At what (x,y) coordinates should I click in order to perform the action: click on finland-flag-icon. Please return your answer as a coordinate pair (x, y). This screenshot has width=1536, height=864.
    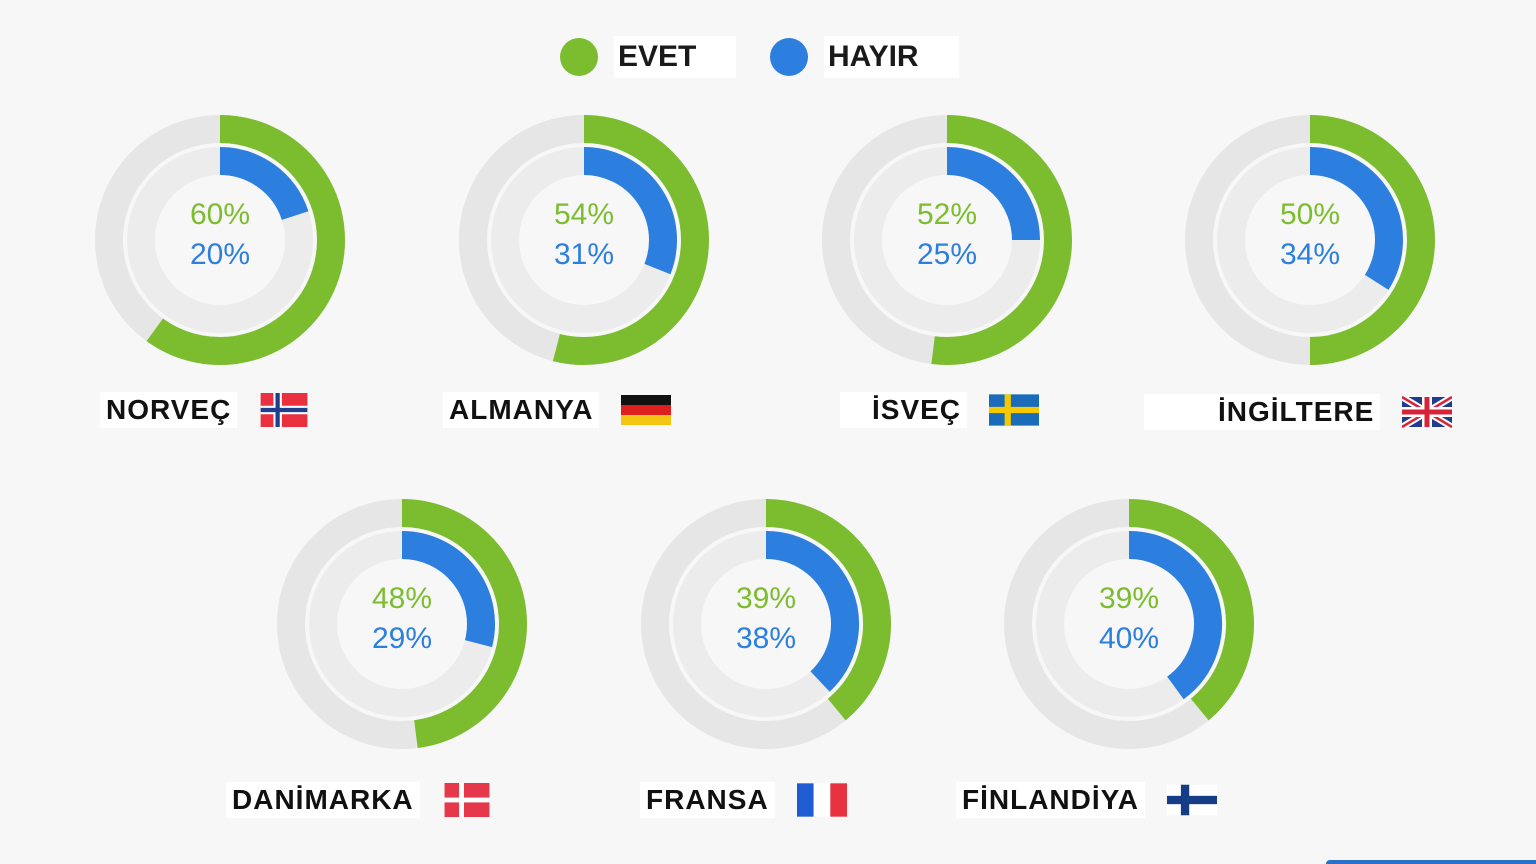
    Looking at the image, I should click on (1191, 800).